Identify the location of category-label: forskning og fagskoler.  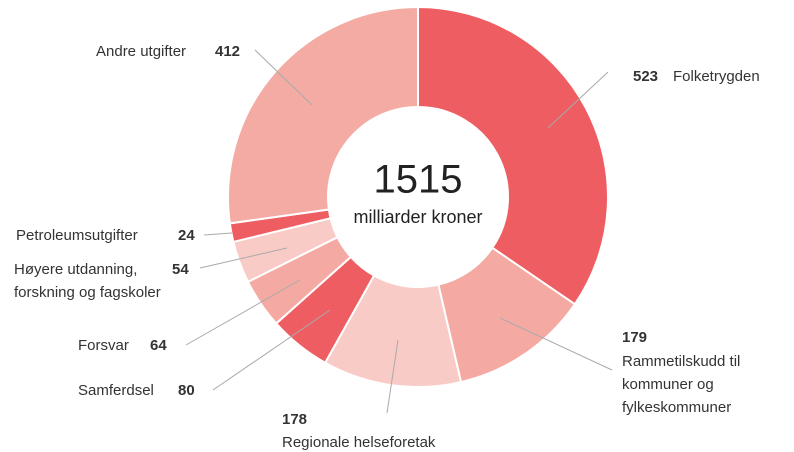
(87, 292).